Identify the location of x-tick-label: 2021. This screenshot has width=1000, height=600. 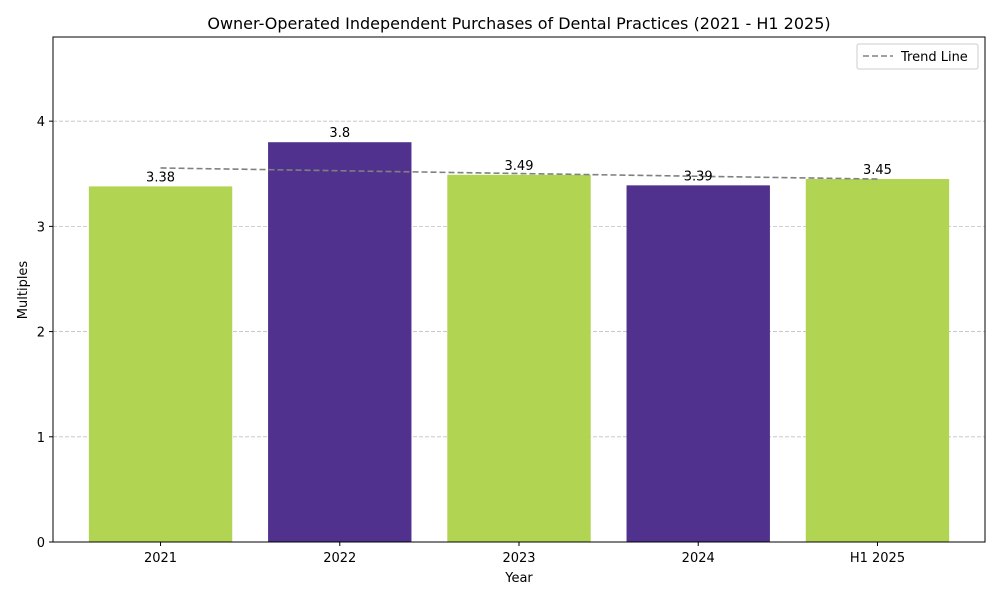
(160, 558).